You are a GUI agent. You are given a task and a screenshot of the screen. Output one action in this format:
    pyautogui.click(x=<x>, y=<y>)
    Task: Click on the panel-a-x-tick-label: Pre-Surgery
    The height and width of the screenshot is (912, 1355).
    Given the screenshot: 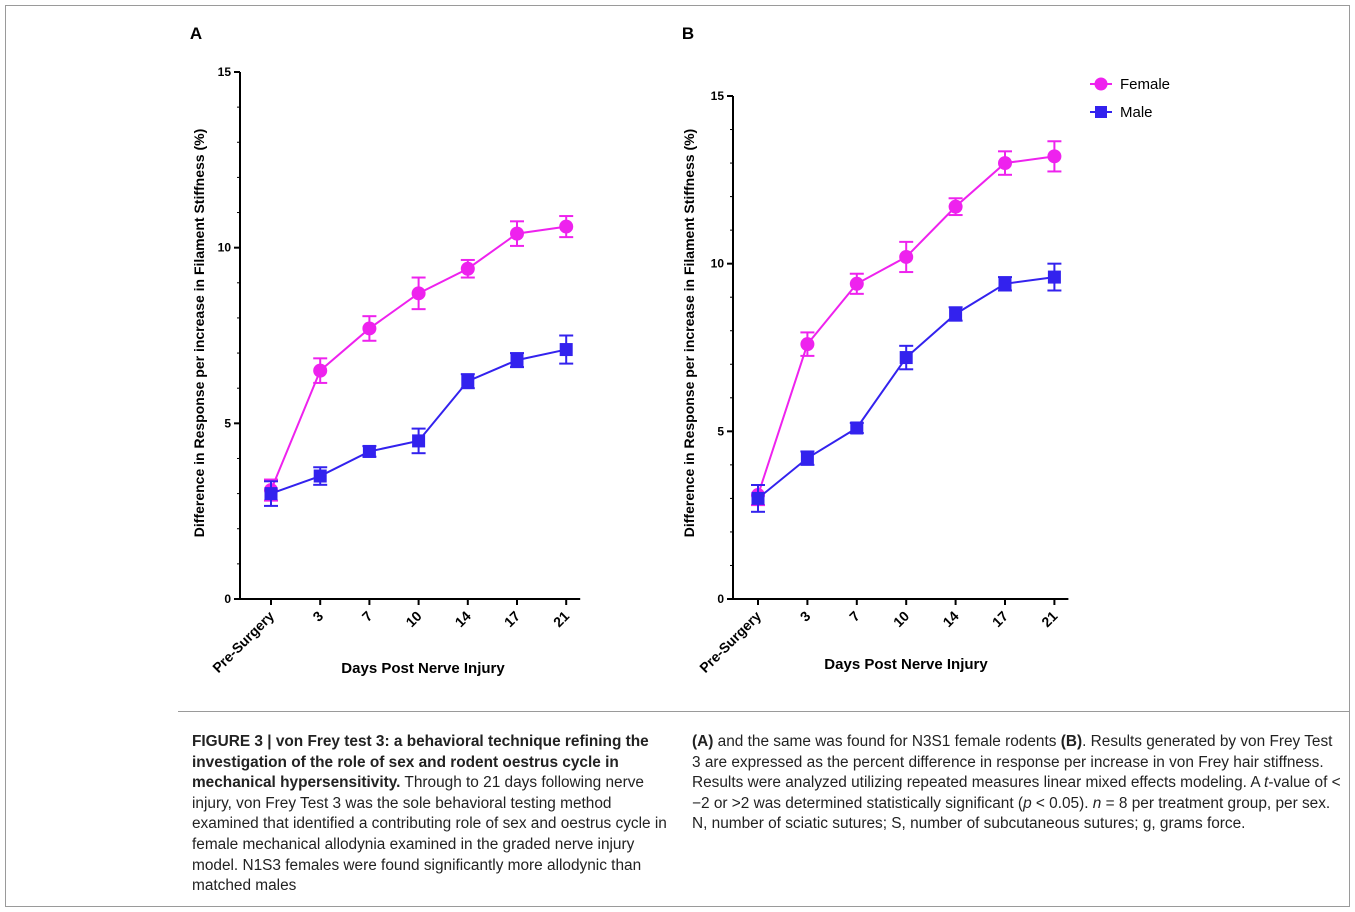 What is the action you would take?
    pyautogui.click(x=243, y=642)
    